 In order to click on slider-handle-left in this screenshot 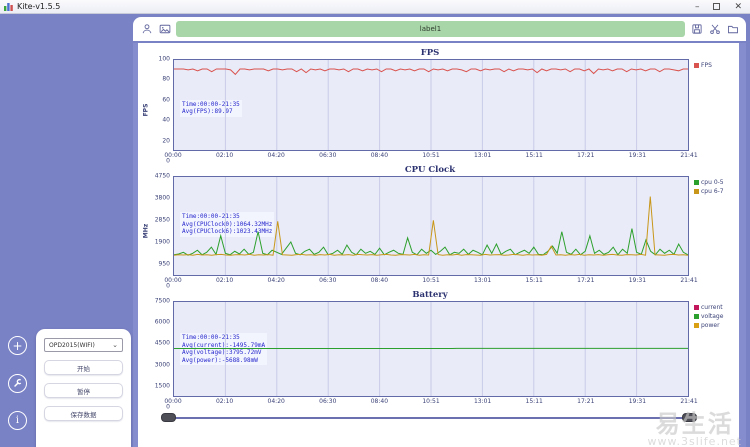, I will do `click(168, 417)`.